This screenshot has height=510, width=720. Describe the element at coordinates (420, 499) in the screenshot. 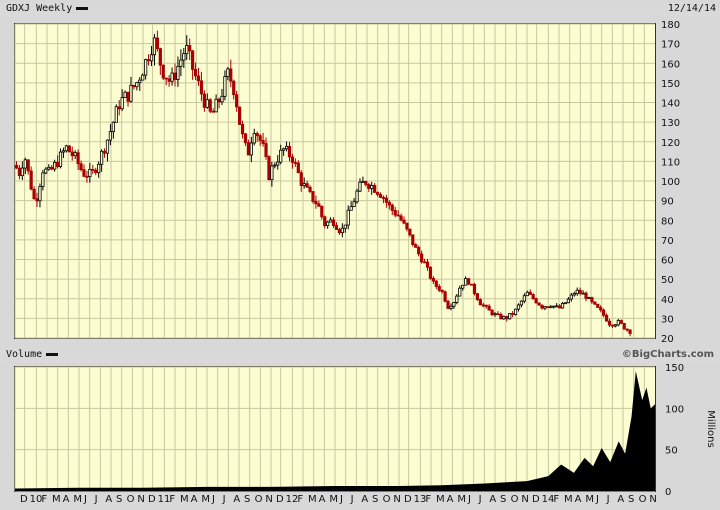

I see `x-tick-label: 13` at that location.